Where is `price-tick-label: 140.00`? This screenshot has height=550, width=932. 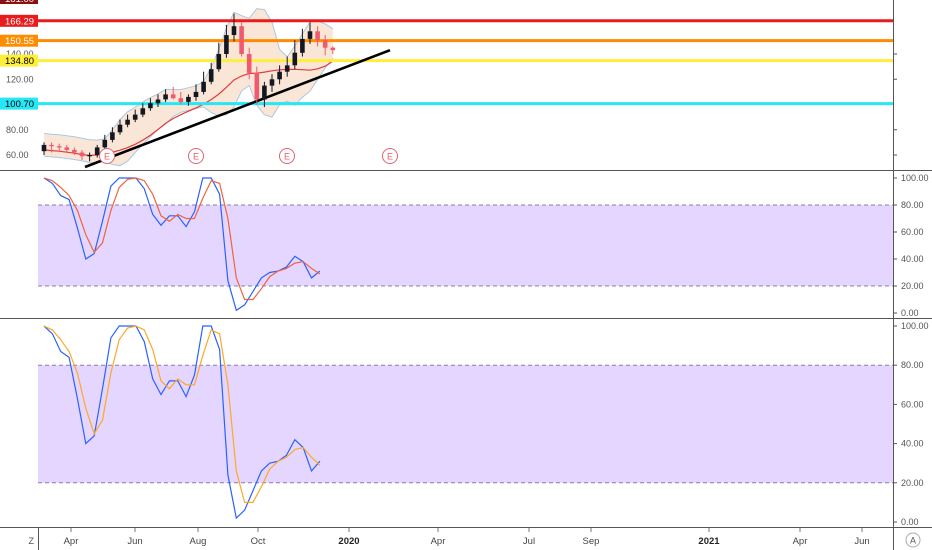
price-tick-label: 140.00 is located at coordinates (20, 54).